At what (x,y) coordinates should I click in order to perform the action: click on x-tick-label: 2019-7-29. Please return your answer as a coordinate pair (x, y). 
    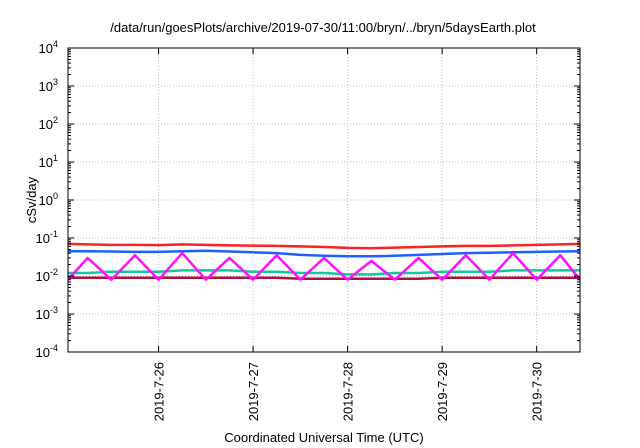
    Looking at the image, I should click on (442, 391).